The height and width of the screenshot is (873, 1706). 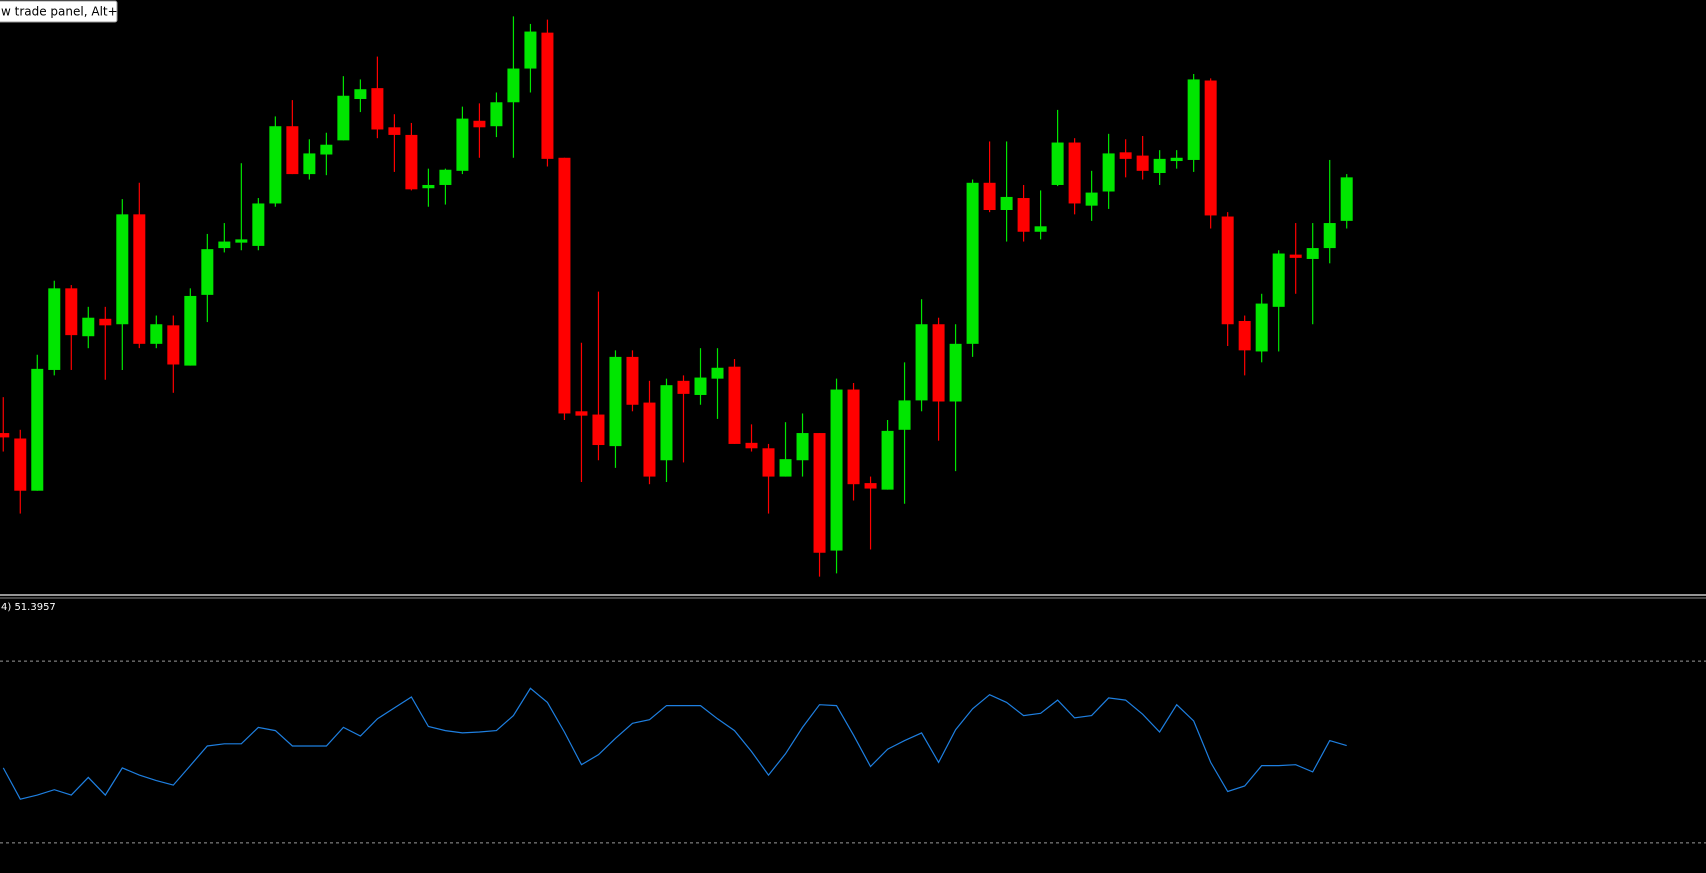 I want to click on indicator-label: 4) 51.3957, so click(x=28, y=607).